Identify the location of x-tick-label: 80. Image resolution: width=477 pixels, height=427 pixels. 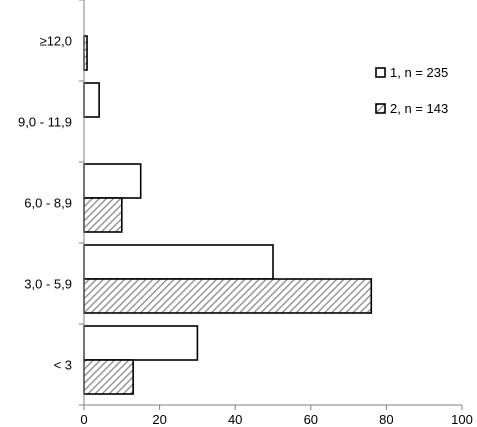
(386, 419).